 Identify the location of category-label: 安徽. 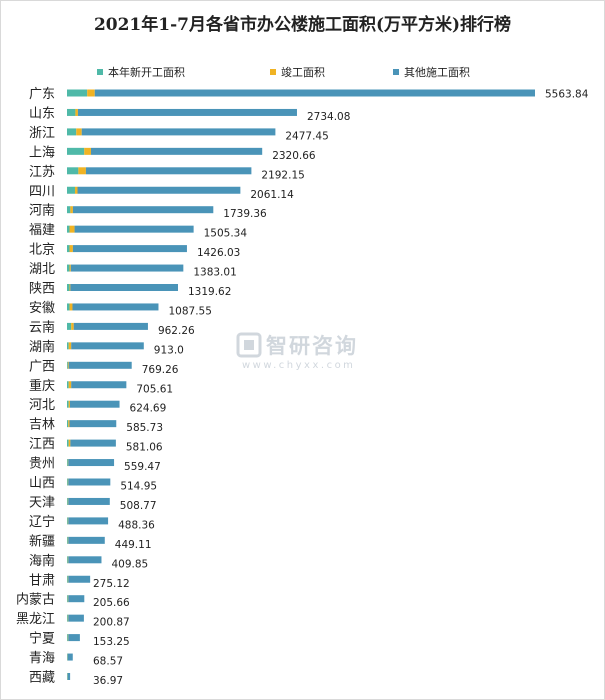
(42, 308).